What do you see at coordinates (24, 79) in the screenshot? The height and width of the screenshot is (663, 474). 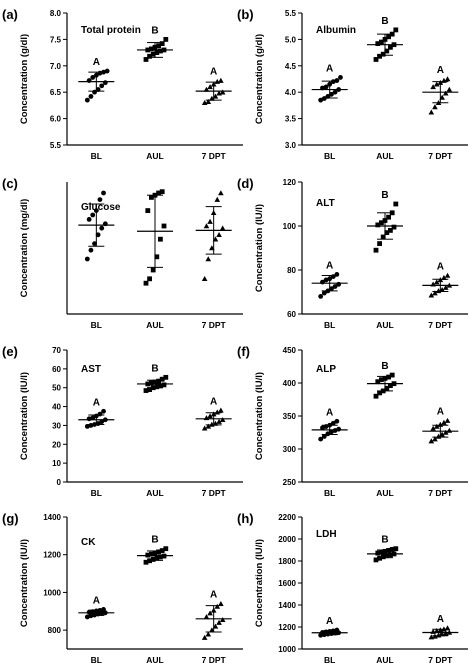 I see `y-axis-label: Concentration (g/dl)` at bounding box center [24, 79].